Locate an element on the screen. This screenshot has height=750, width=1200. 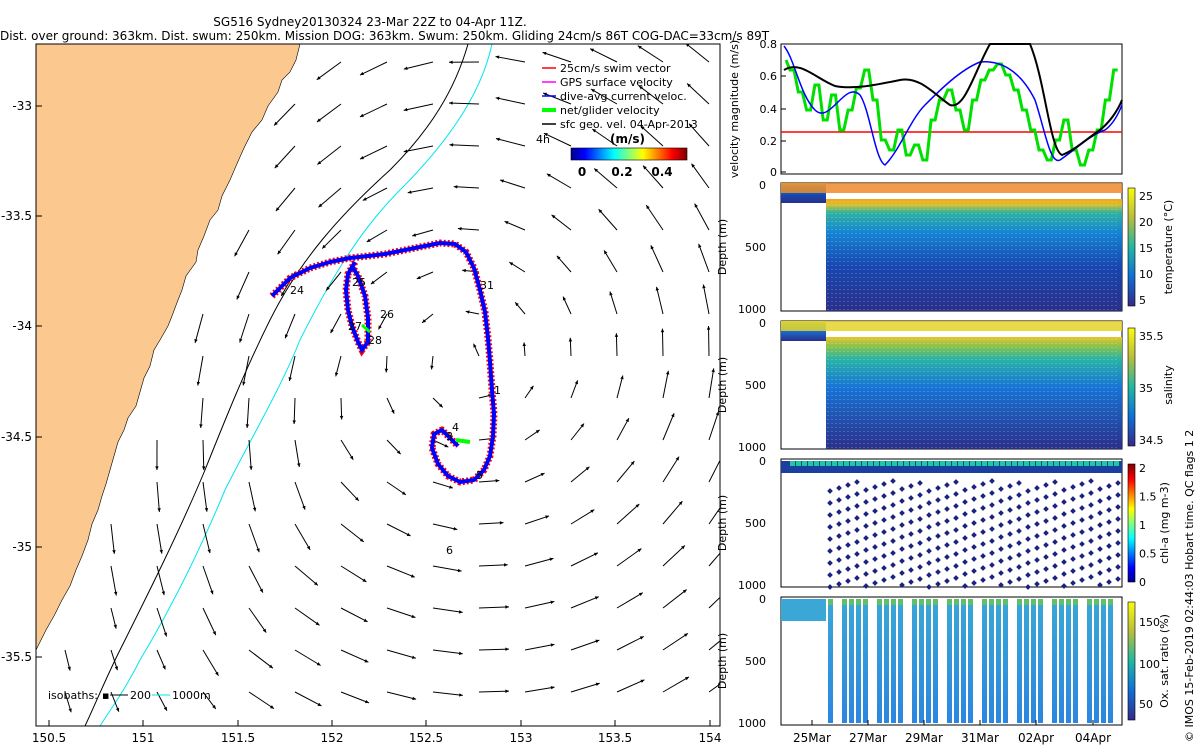
net-glider-velocity is located at coordinates (366, 328).